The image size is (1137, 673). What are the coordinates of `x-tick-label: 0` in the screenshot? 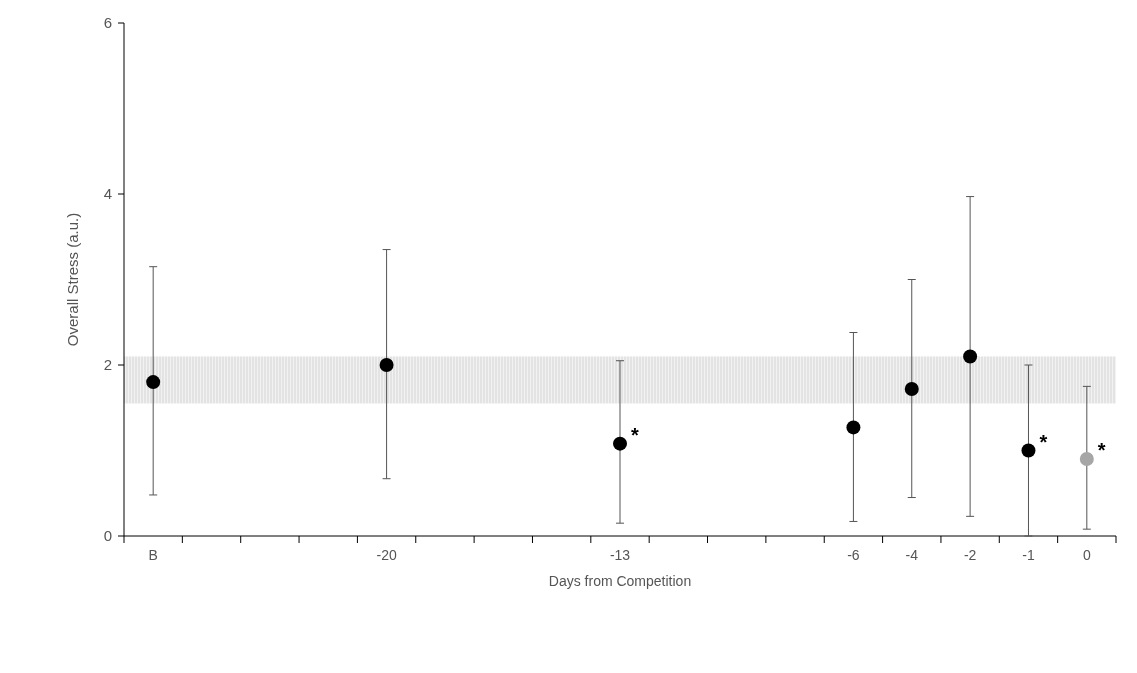 It's located at (1086, 555).